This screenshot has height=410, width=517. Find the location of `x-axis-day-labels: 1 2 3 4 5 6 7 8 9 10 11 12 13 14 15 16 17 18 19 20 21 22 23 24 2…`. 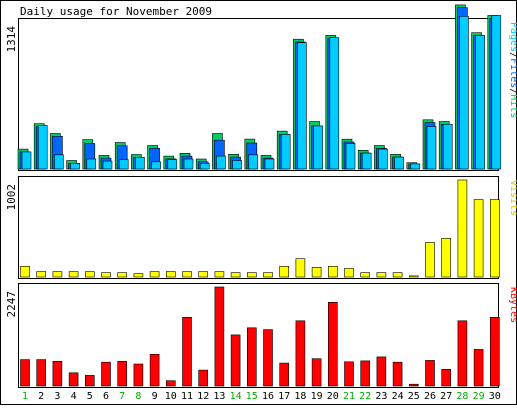

x-axis-day-labels: 1 2 3 4 5 6 7 8 9 10 11 12 13 14 15 16 17 18 19 20 21 22 23 24 2… is located at coordinates (261, 396).